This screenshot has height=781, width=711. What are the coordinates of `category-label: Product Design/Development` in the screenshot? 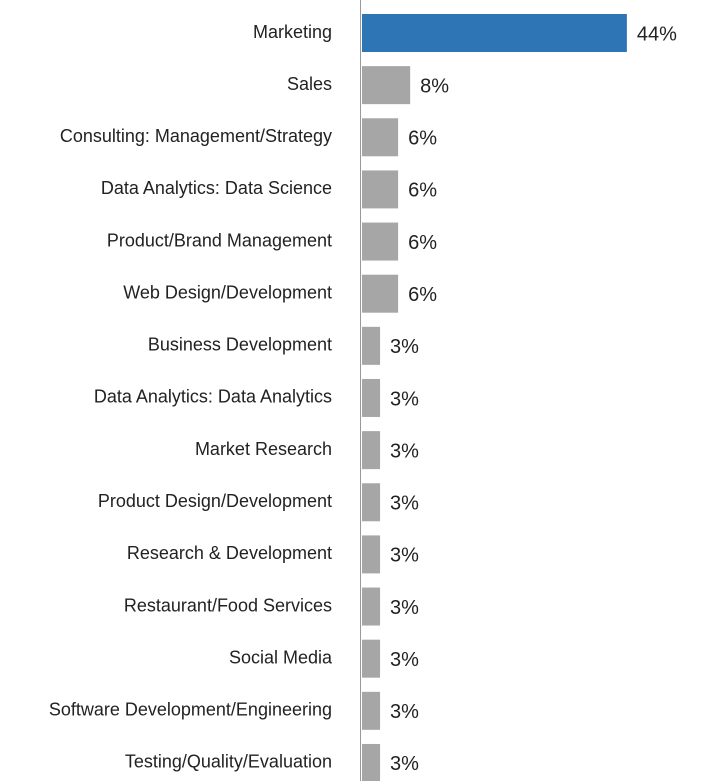 It's located at (215, 501).